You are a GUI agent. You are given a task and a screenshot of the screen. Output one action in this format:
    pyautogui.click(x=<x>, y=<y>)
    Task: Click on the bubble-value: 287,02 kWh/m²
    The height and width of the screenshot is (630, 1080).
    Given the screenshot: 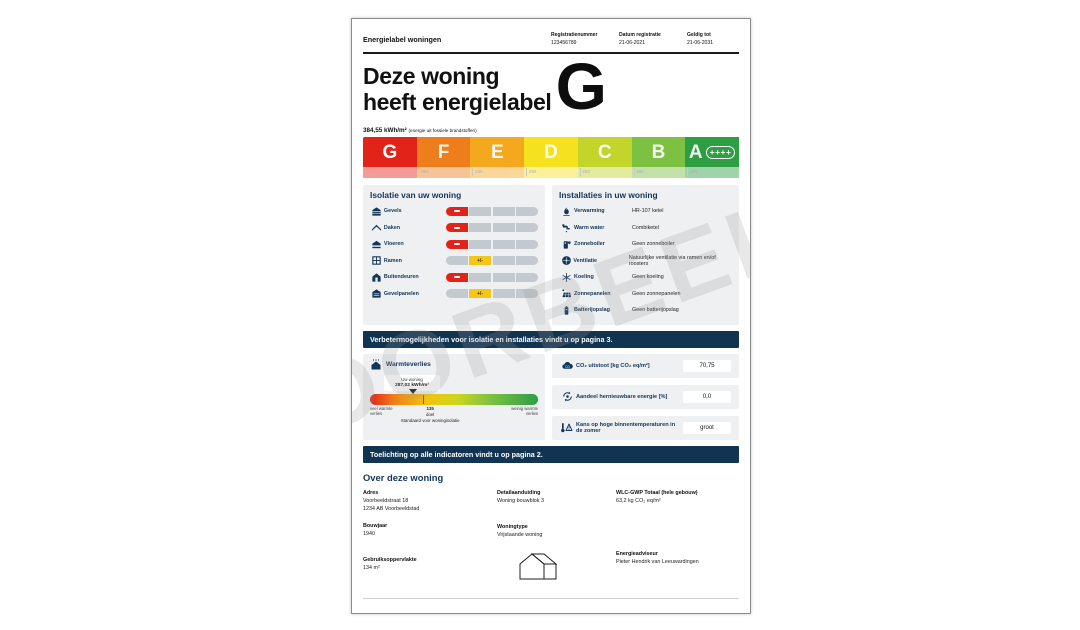 What is the action you would take?
    pyautogui.click(x=412, y=385)
    